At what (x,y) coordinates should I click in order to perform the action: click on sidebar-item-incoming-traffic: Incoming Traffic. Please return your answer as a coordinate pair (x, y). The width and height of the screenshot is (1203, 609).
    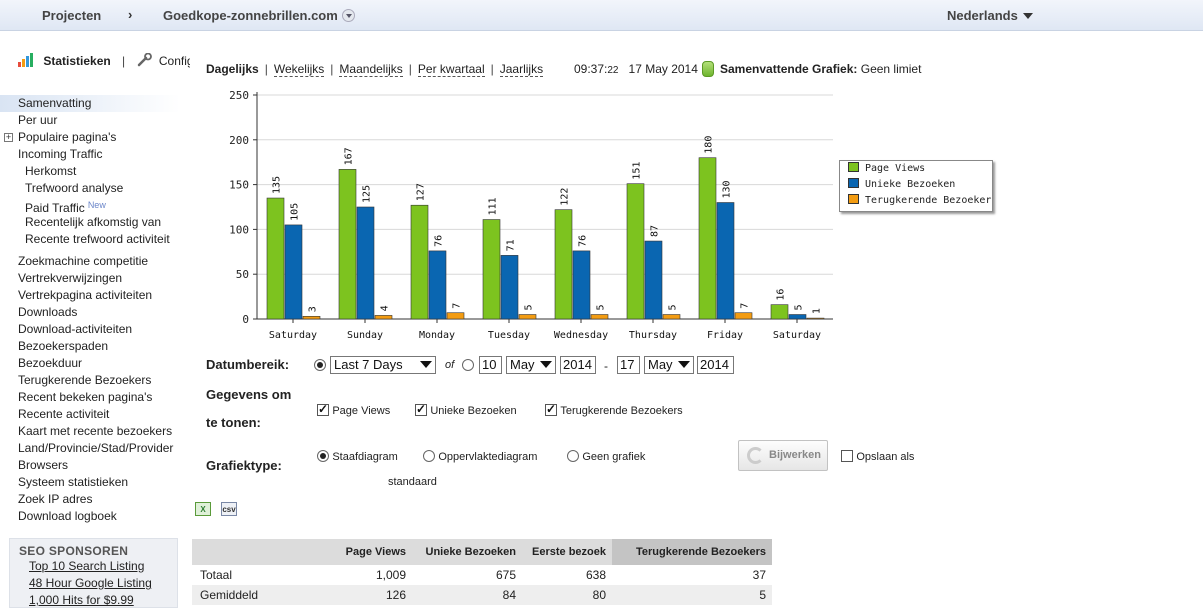
    Looking at the image, I should click on (60, 154).